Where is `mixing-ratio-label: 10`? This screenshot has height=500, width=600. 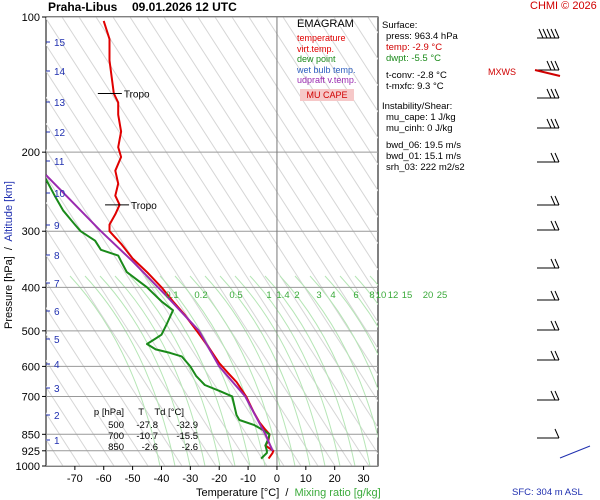
mixing-ratio-label: 10 is located at coordinates (381, 295).